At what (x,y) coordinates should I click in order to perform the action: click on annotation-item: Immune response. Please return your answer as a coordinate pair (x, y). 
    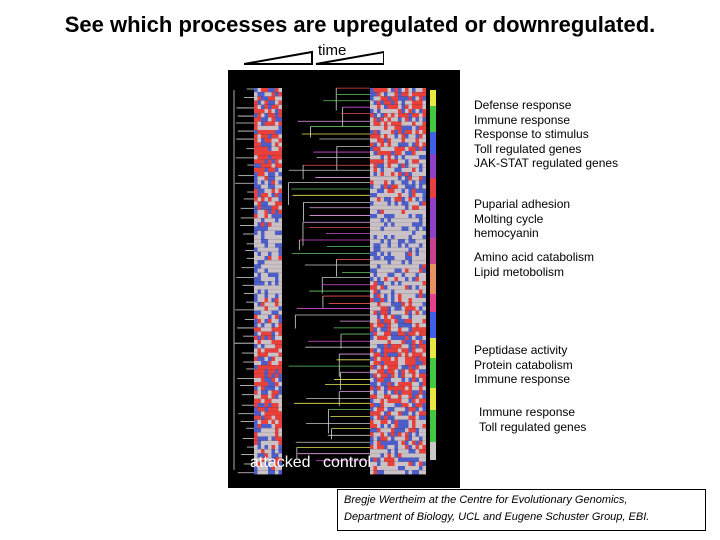
    Looking at the image, I should click on (527, 412).